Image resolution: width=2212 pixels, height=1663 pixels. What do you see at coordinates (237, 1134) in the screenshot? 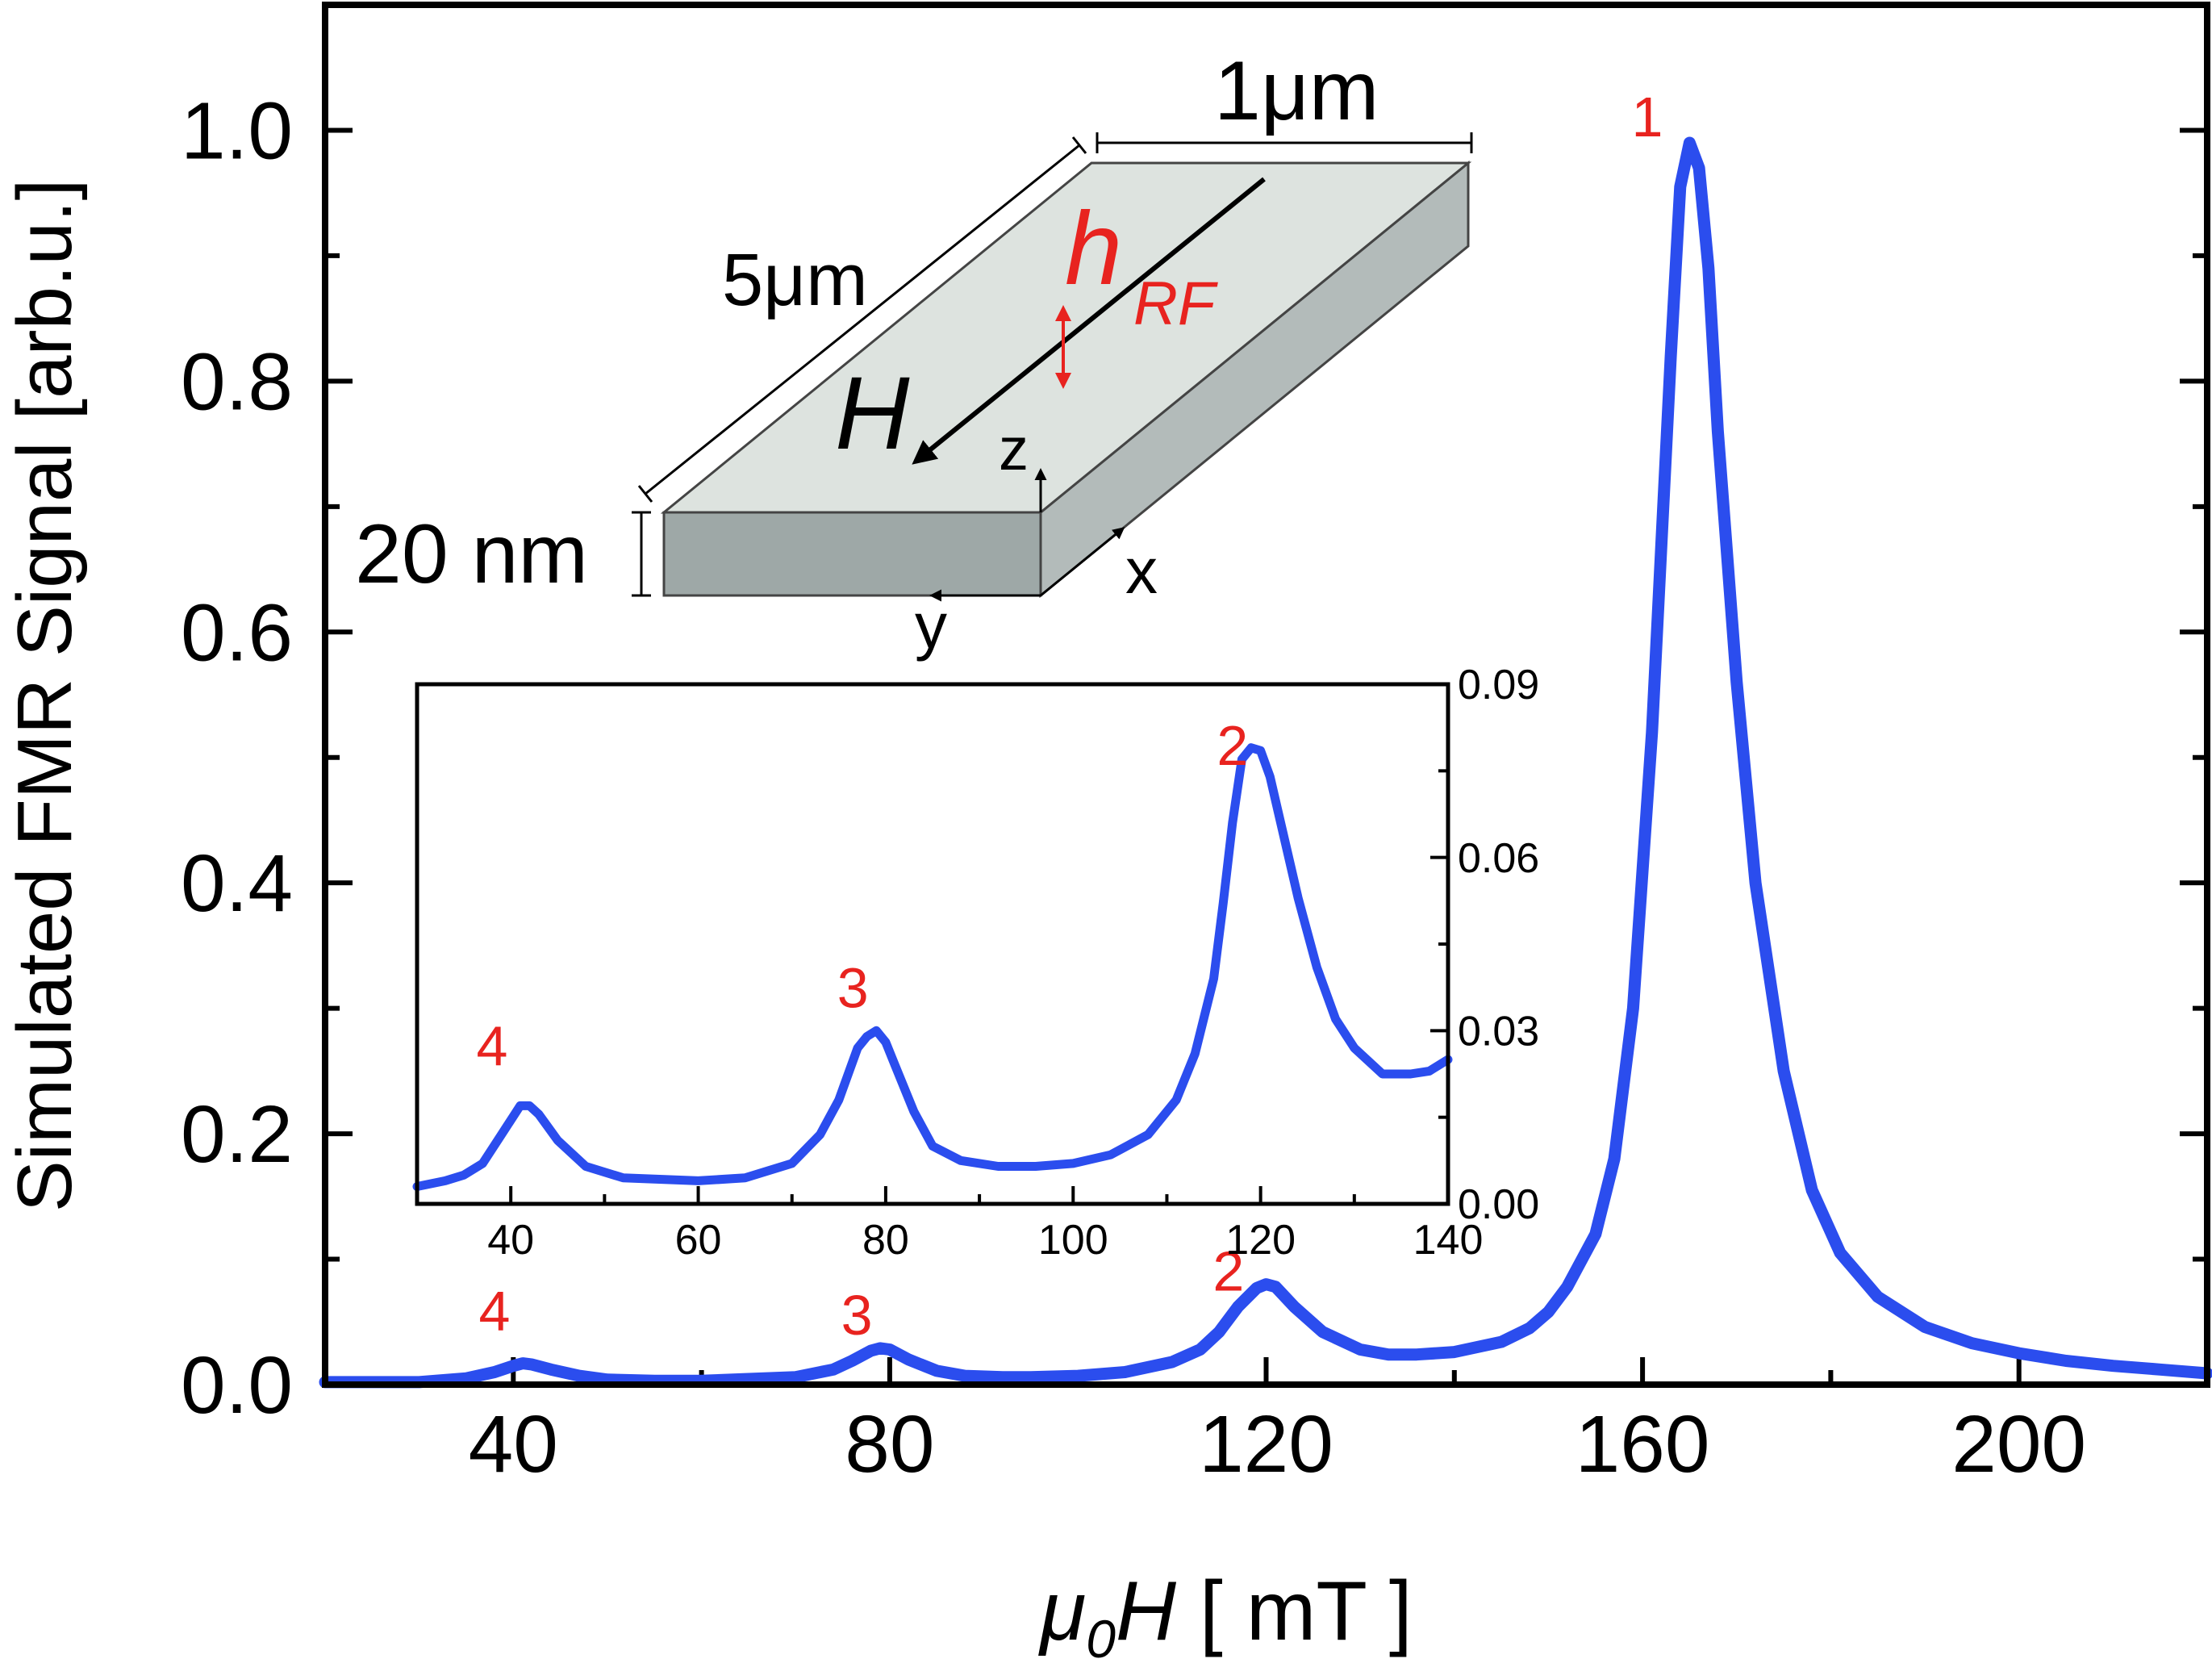
I see `y-tick-label-0.2: 0.2` at bounding box center [237, 1134].